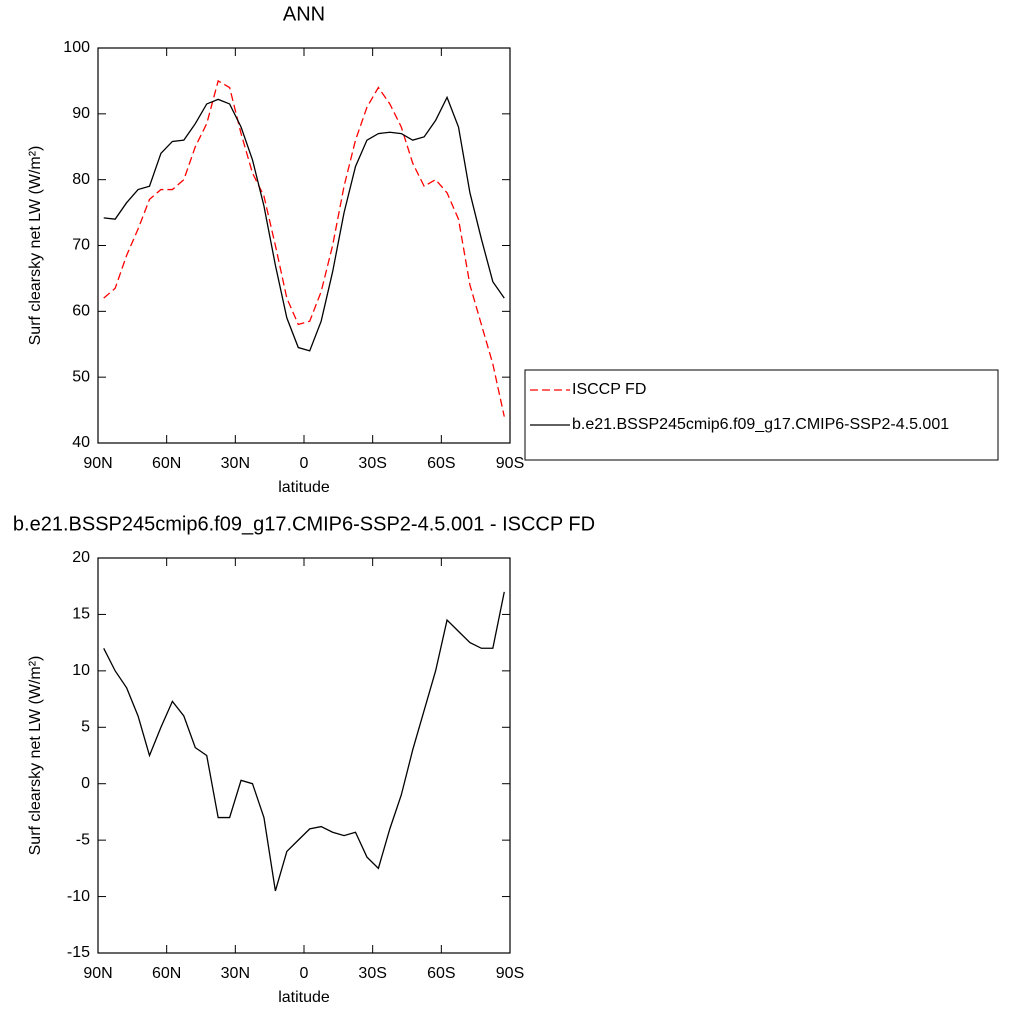  Describe the element at coordinates (81, 557) in the screenshot. I see `y-tick-label: 20` at that location.